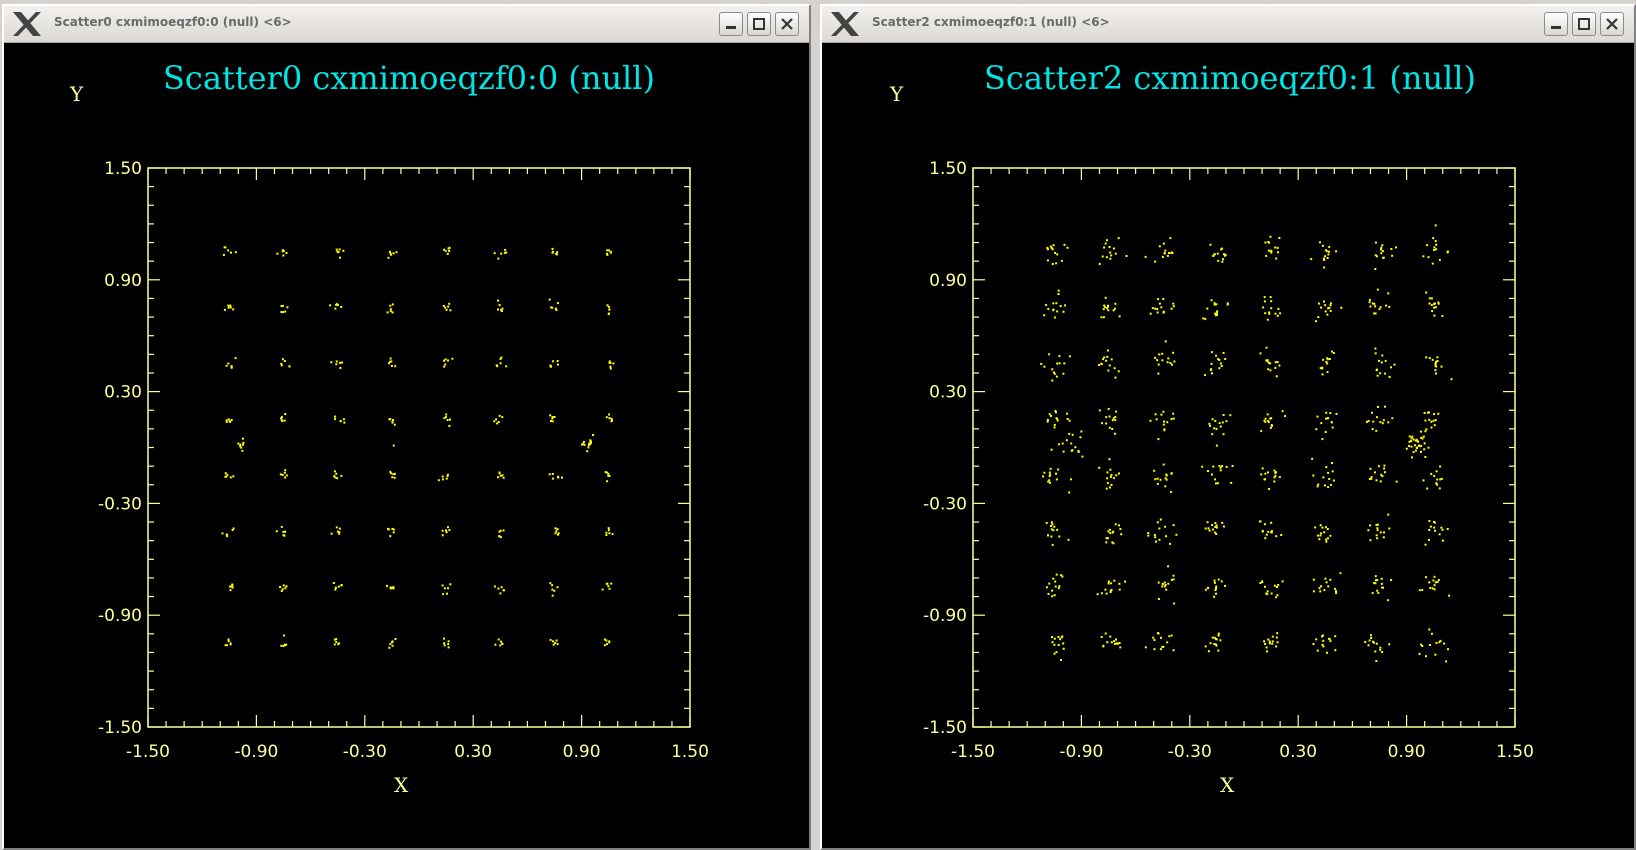 The image size is (1636, 850). What do you see at coordinates (409, 78) in the screenshot?
I see `plot-title: Scatter0 cxmimoeqzf0:0 (null)` at bounding box center [409, 78].